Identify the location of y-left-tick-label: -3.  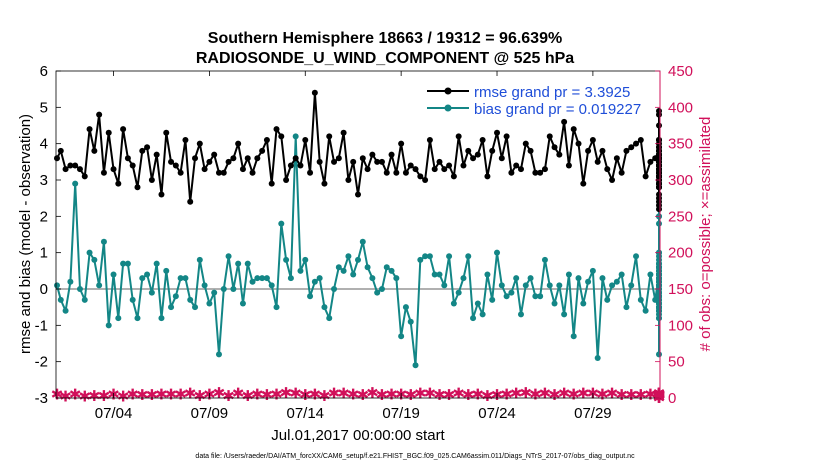
(41, 398).